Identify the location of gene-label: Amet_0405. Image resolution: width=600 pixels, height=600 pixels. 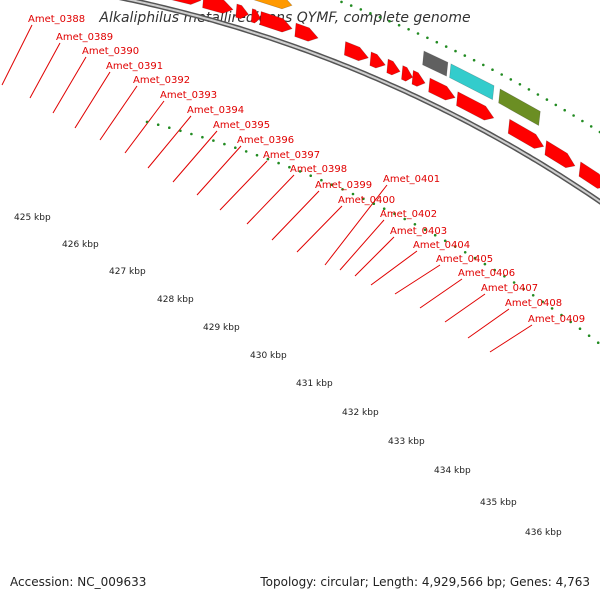
(464, 259).